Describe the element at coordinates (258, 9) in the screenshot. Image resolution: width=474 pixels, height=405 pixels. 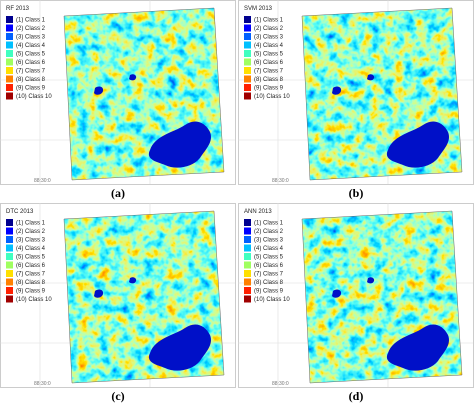
I see `panel-title: SVM 2013` at that location.